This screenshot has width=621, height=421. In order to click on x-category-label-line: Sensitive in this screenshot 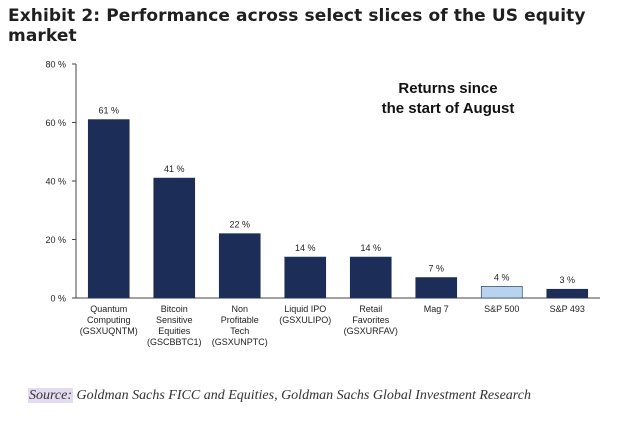, I will do `click(174, 320)`.